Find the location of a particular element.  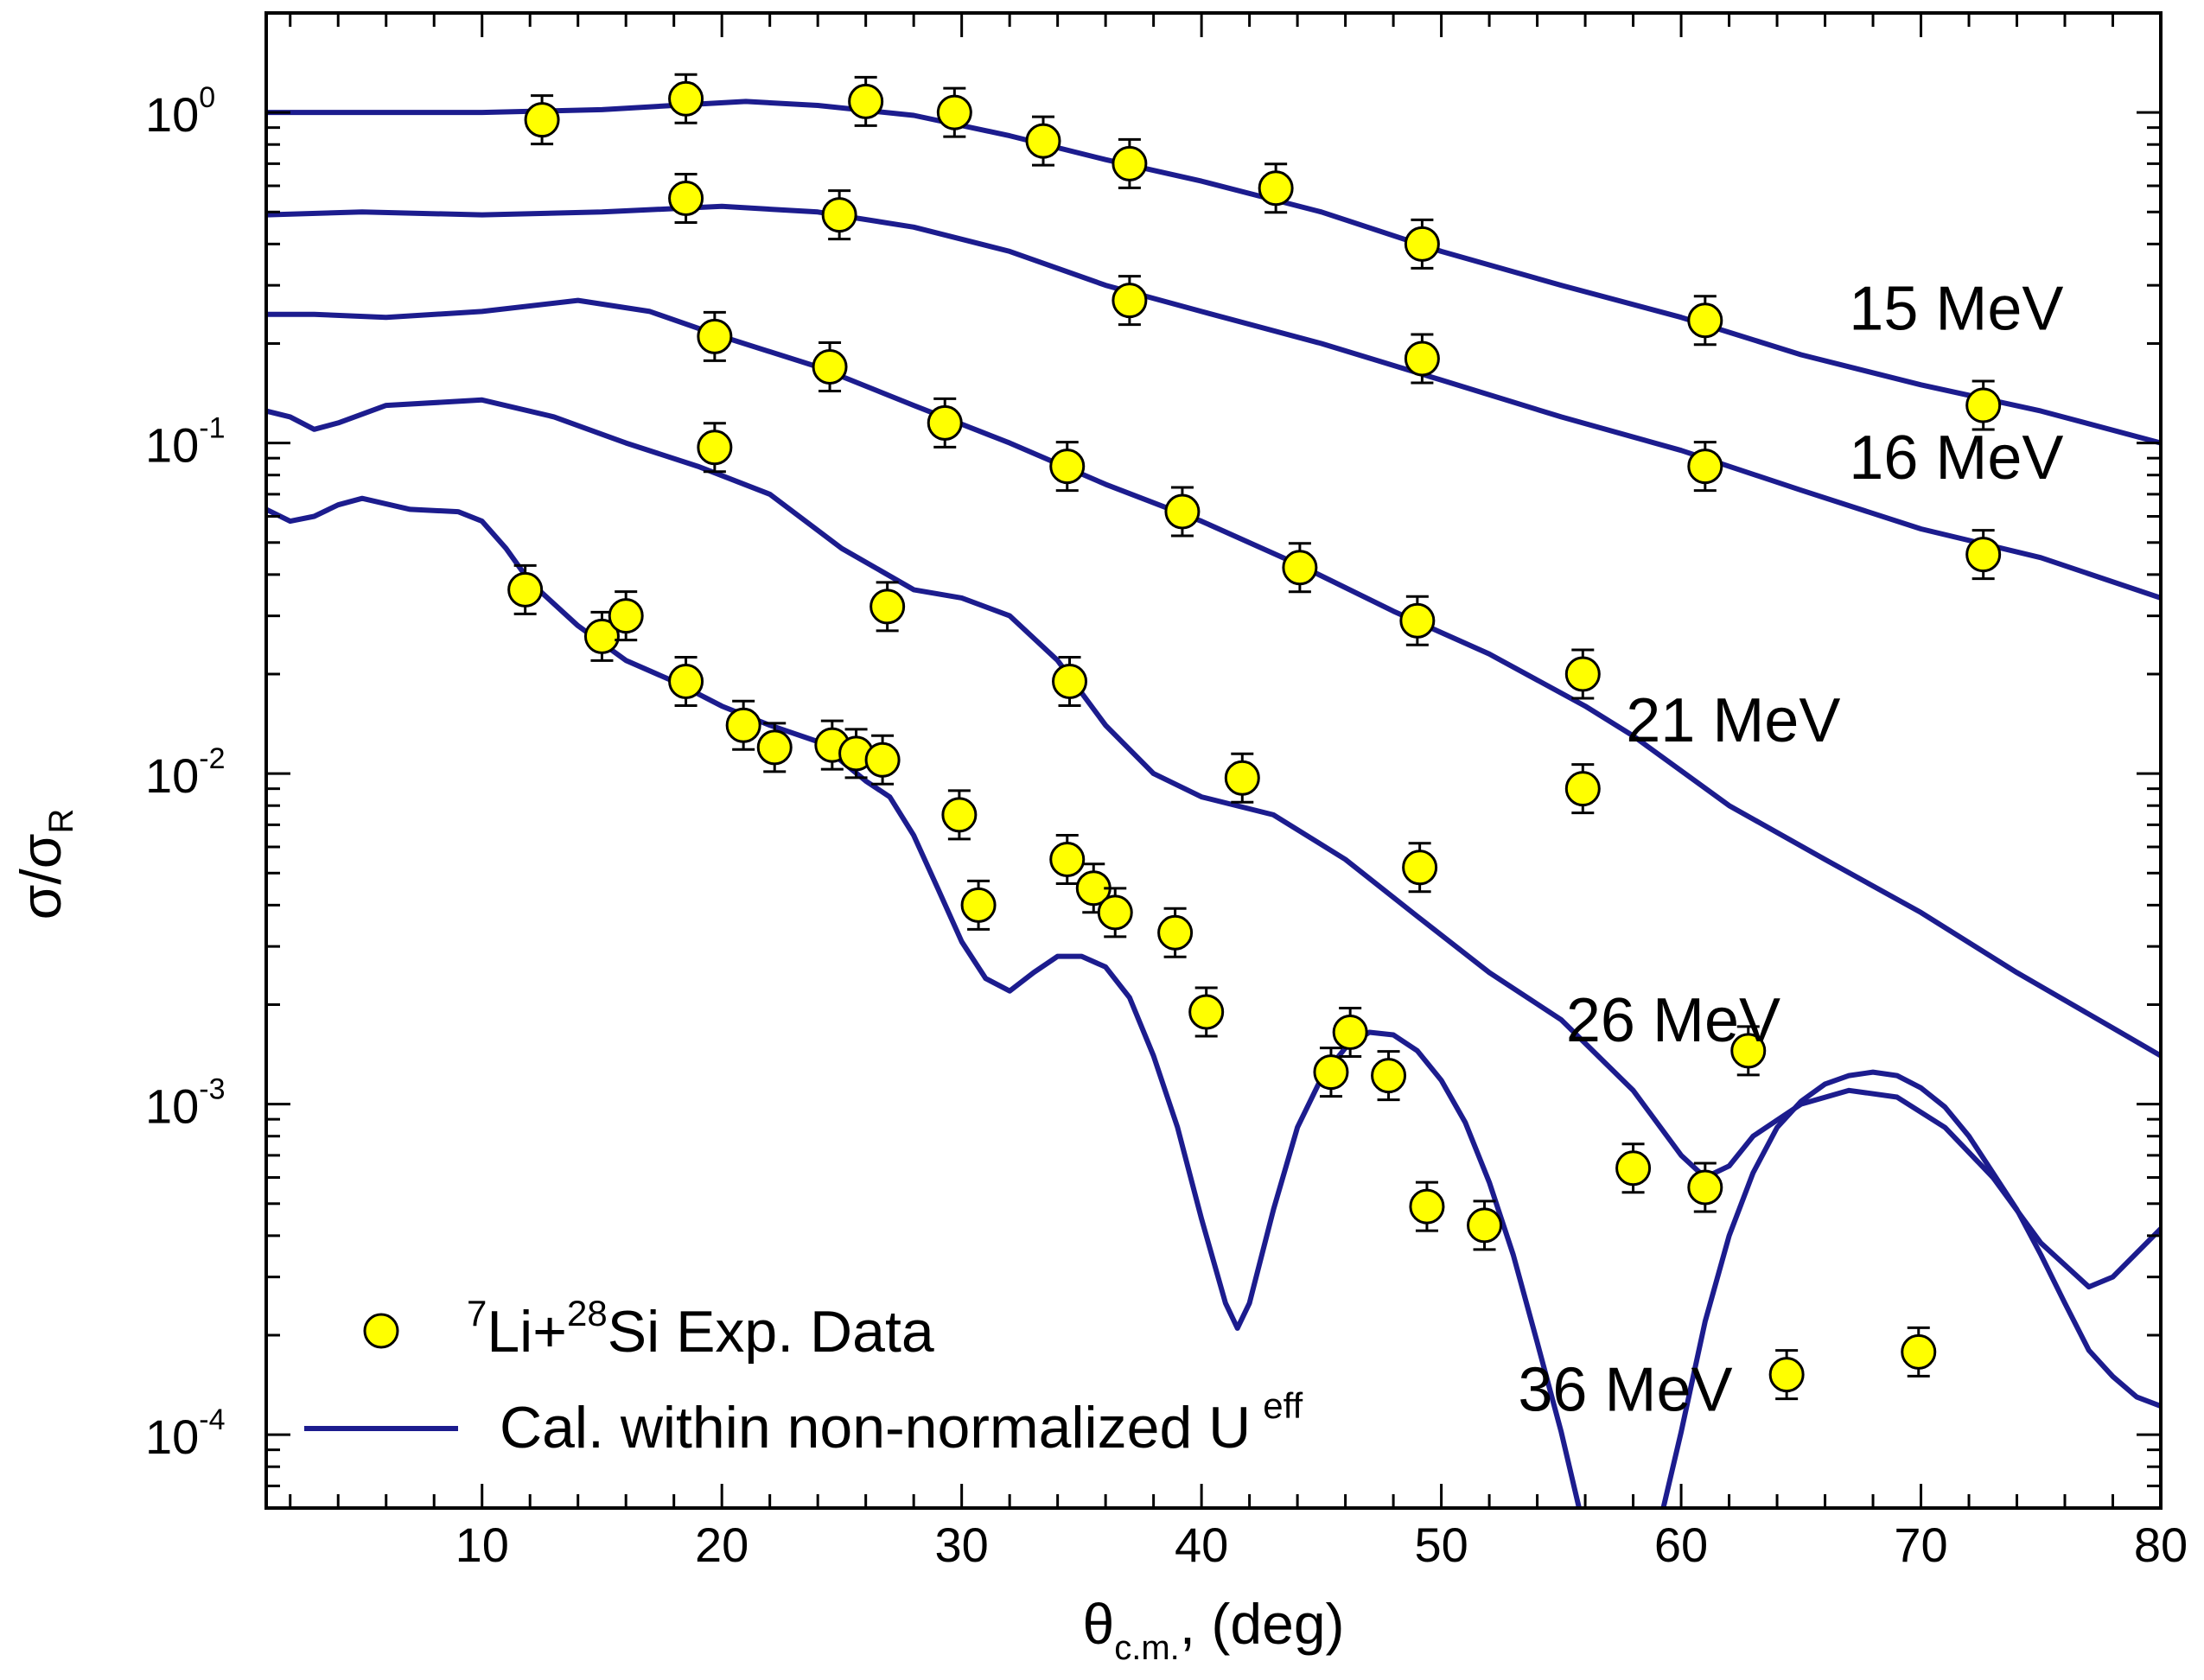

y-axis-title: σ/σR is located at coordinates (44, 865).